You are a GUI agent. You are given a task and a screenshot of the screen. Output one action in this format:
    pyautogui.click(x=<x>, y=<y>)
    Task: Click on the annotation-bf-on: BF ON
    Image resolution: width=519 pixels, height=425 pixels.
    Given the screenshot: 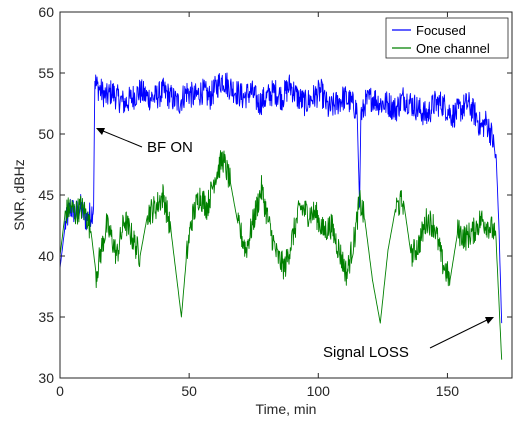 What is the action you would take?
    pyautogui.click(x=170, y=147)
    